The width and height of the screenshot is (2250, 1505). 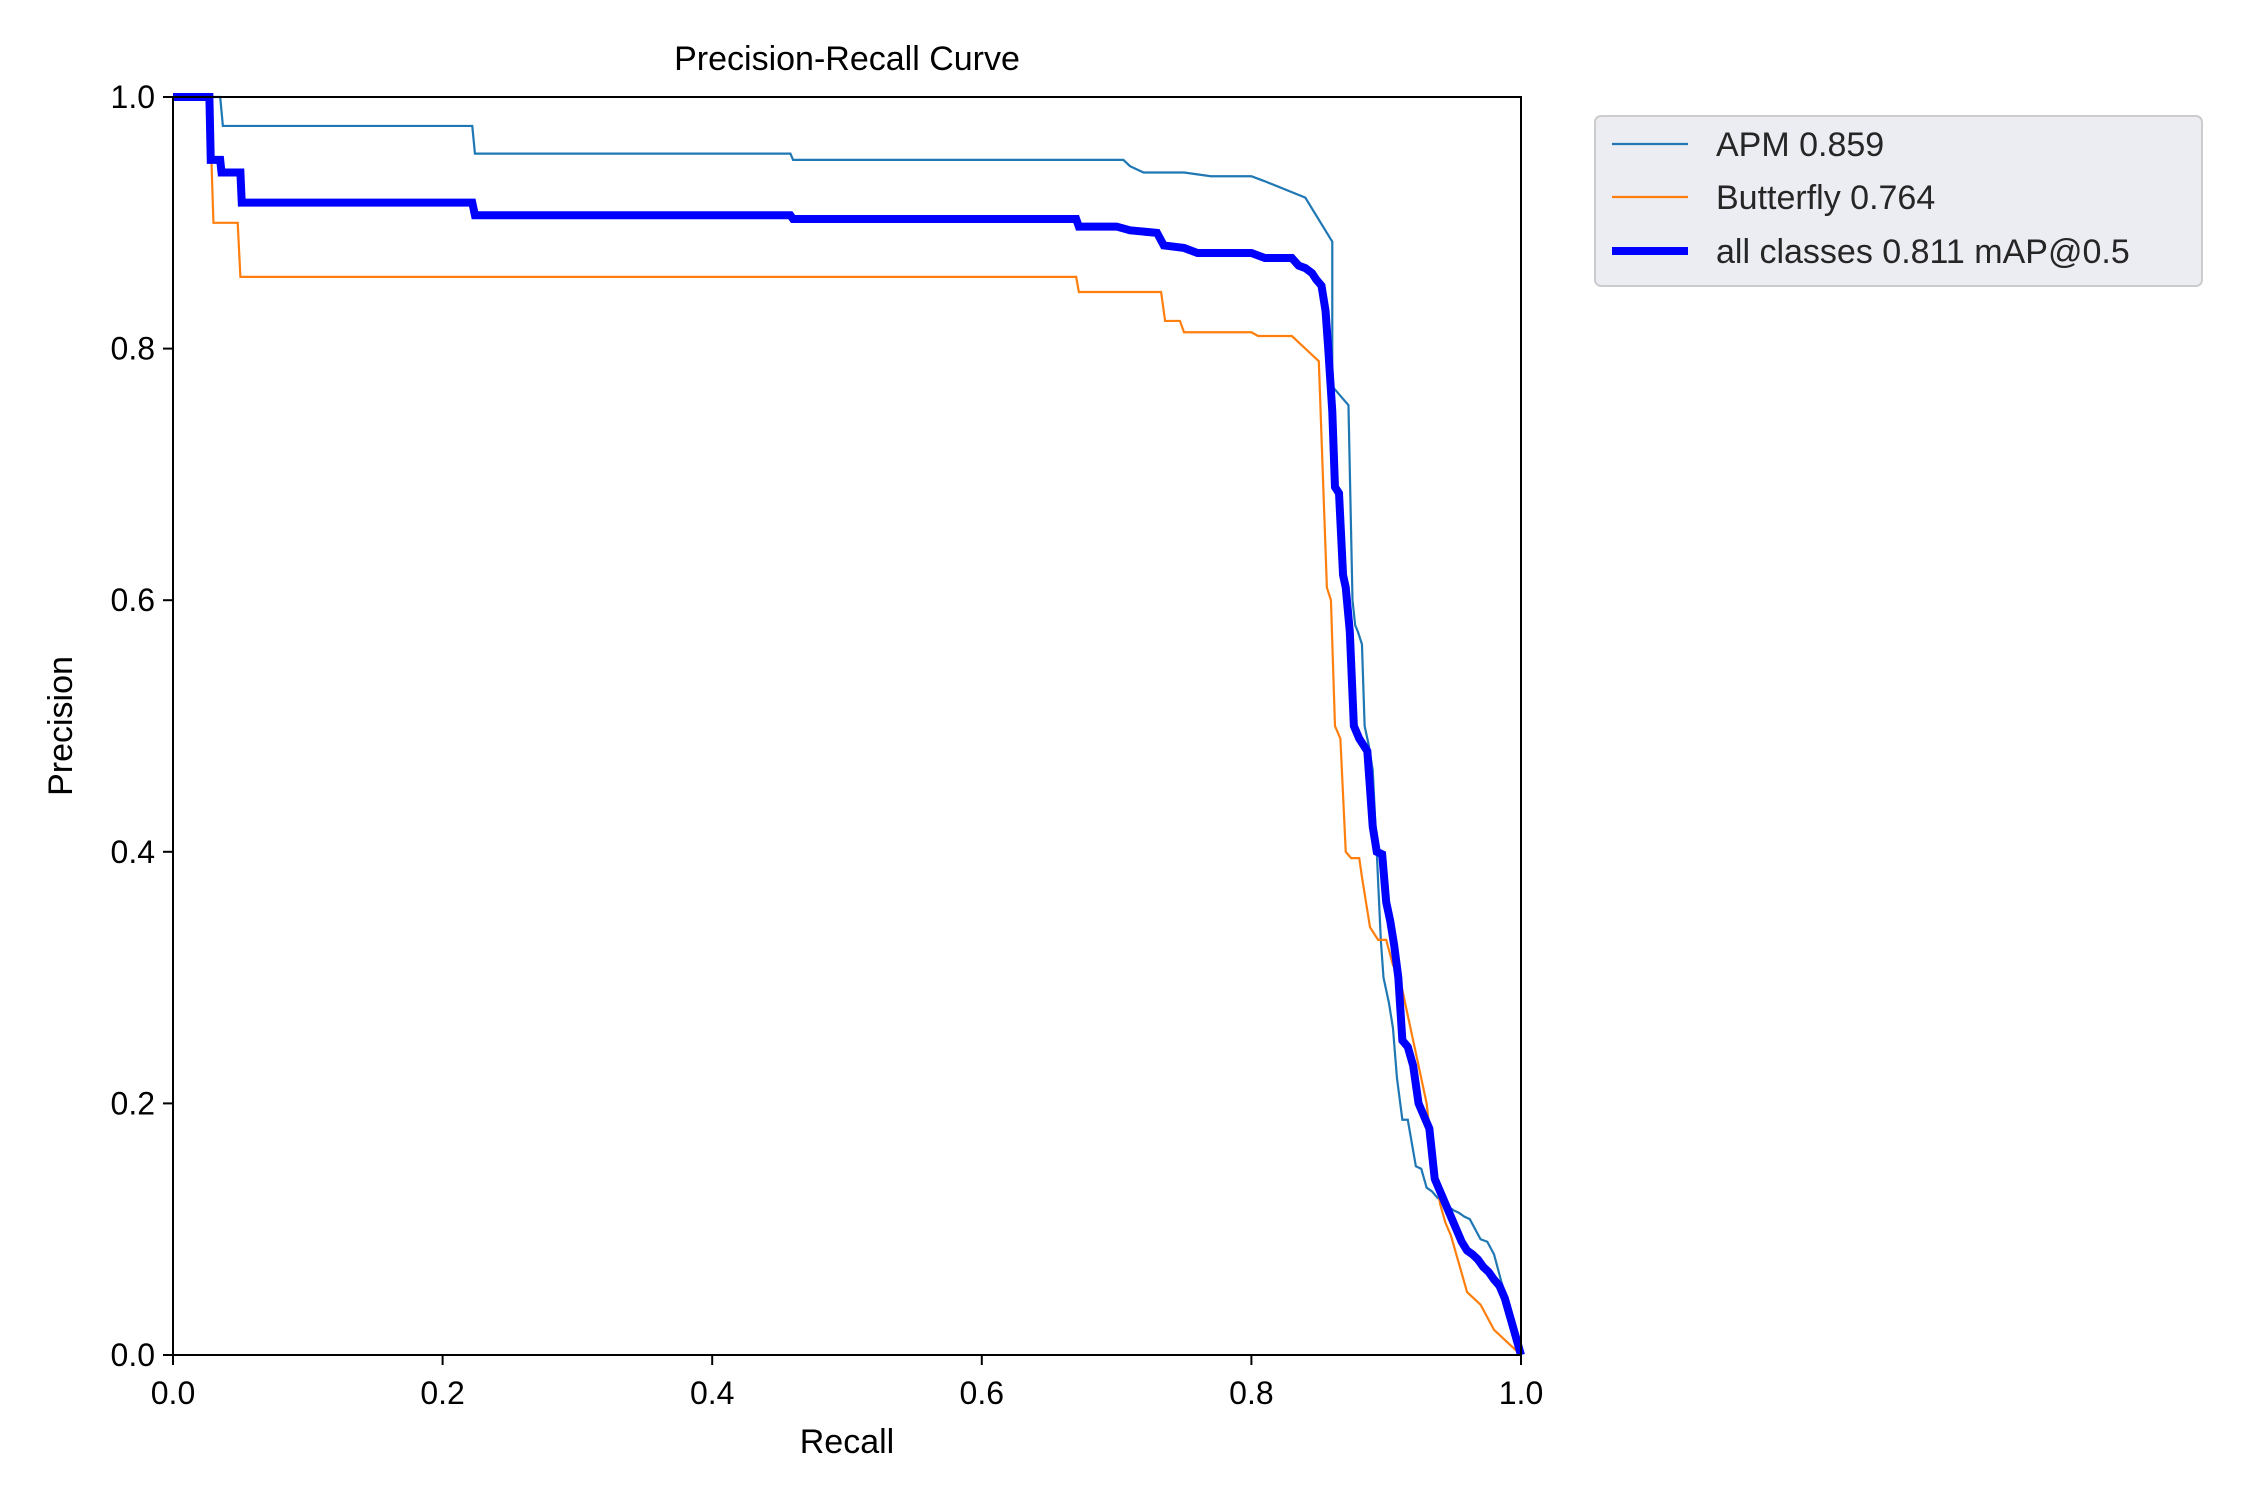 I want to click on y-tick-label: 1.0, so click(x=133, y=97).